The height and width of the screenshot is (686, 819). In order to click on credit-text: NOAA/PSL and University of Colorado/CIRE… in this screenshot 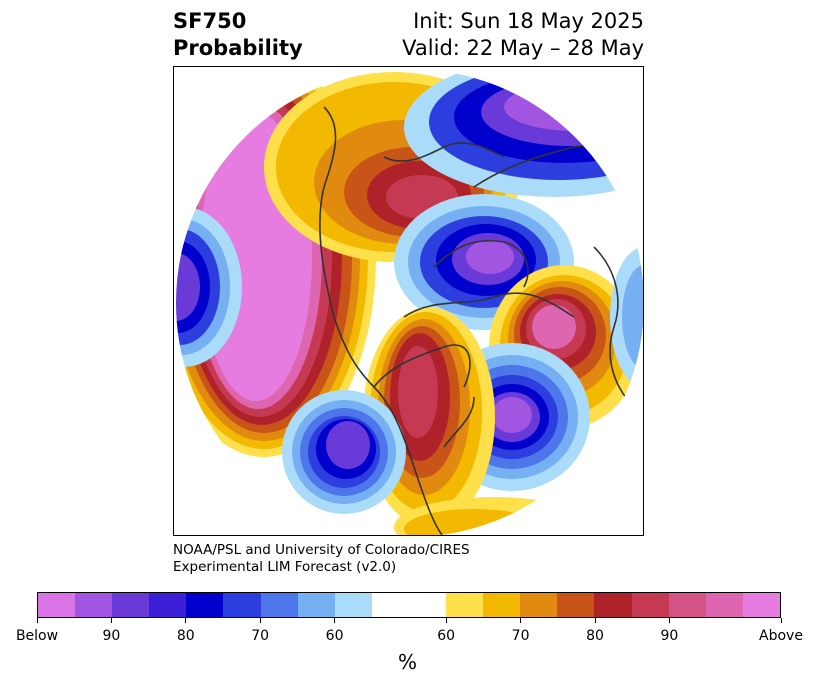, I will do `click(321, 559)`.